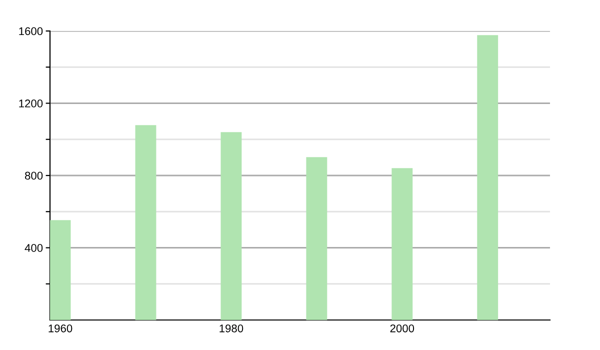 Image resolution: width=600 pixels, height=350 pixels. I want to click on x-tick-label: 1980, so click(232, 328).